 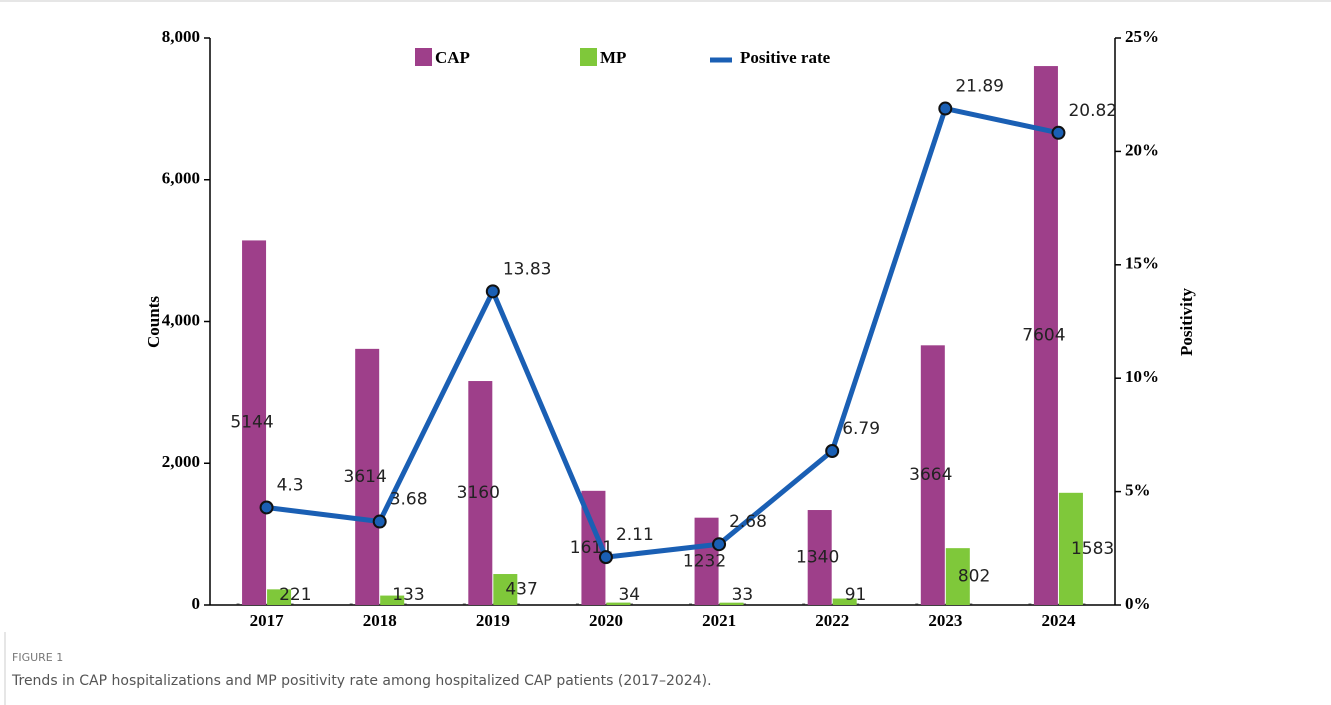 I want to click on data-label: 1232, so click(x=704, y=561).